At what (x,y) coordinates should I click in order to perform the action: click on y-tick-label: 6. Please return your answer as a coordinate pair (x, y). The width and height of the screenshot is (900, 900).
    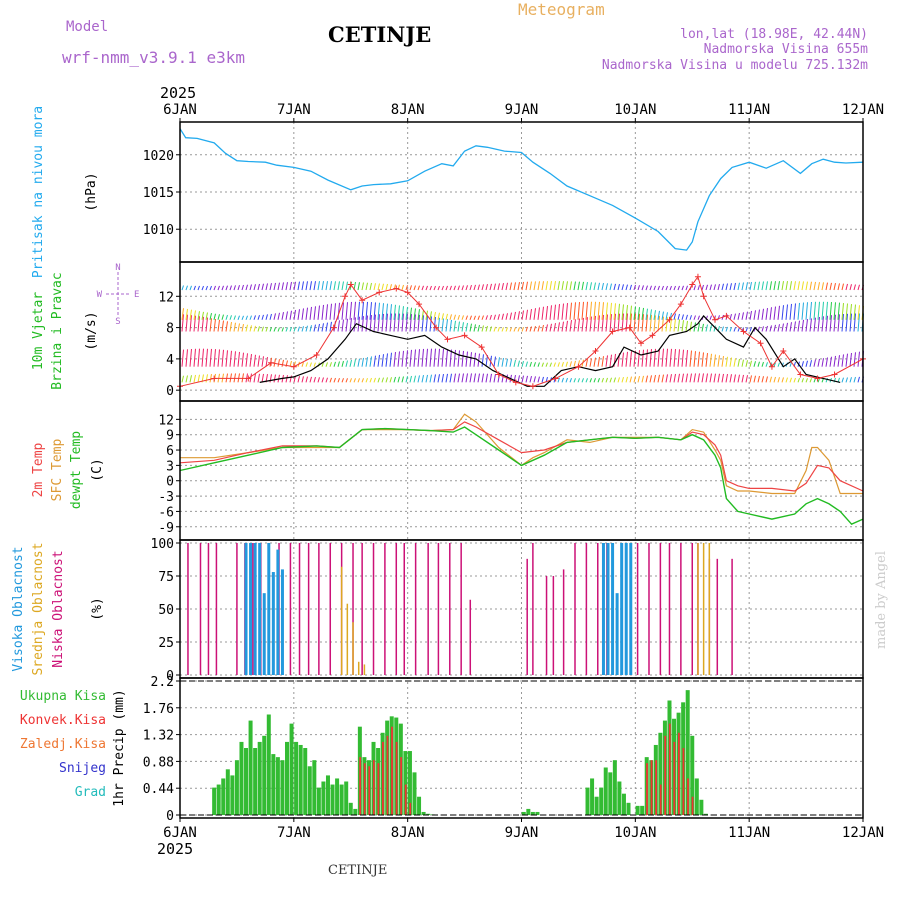
    Looking at the image, I should click on (170, 451).